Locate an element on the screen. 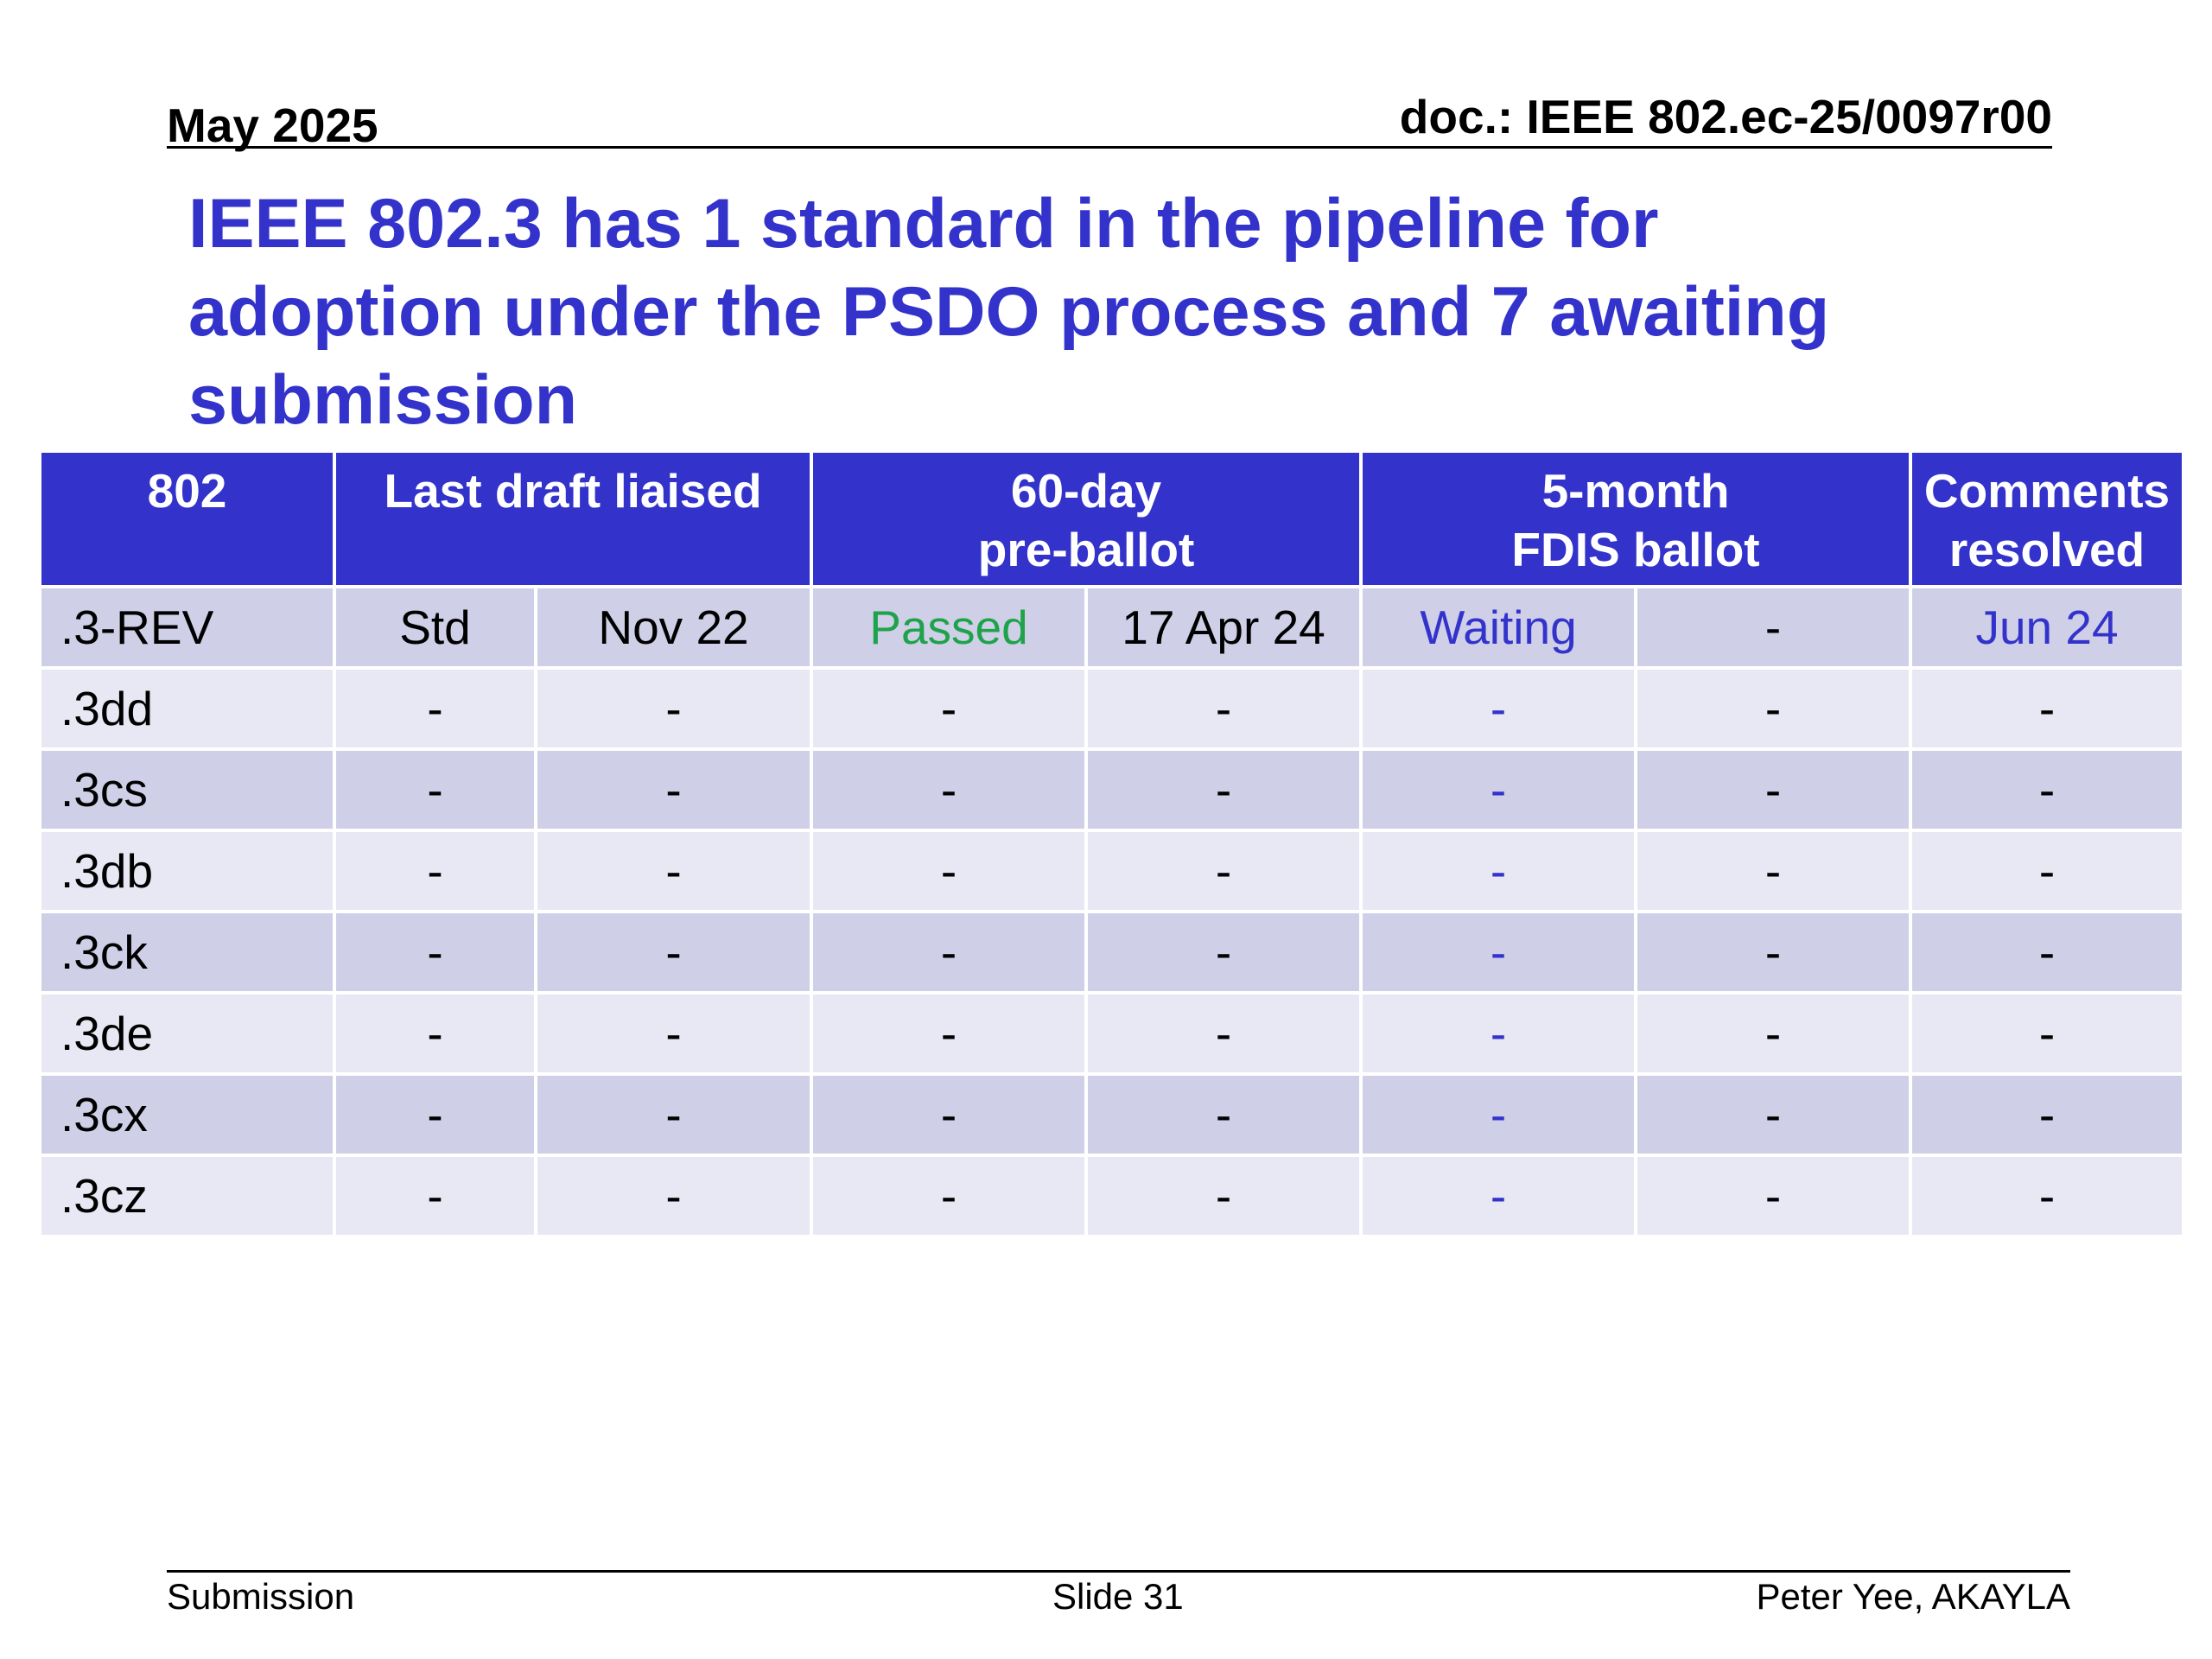 Image resolution: width=2212 pixels, height=1659 pixels. footer-divider is located at coordinates (1118, 1571).